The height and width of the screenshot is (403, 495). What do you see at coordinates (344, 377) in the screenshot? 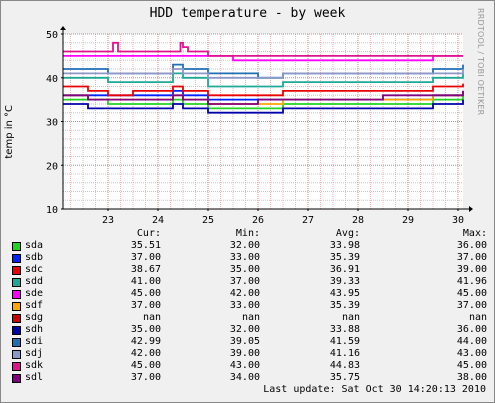
I see `legend-value-avg: 35.75` at bounding box center [344, 377].